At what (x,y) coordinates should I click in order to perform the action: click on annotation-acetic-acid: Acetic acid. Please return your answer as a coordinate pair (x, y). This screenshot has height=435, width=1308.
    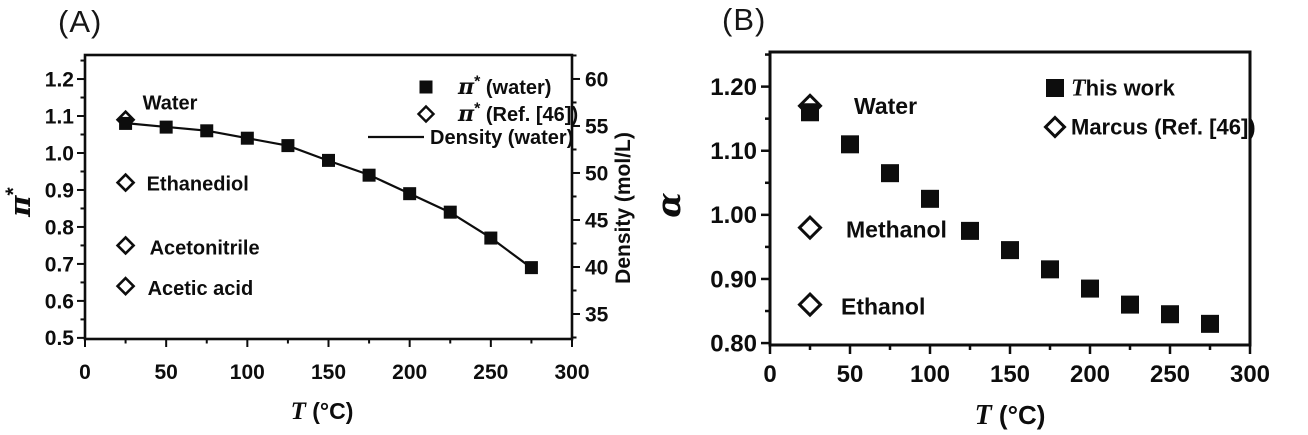
    Looking at the image, I should click on (201, 289).